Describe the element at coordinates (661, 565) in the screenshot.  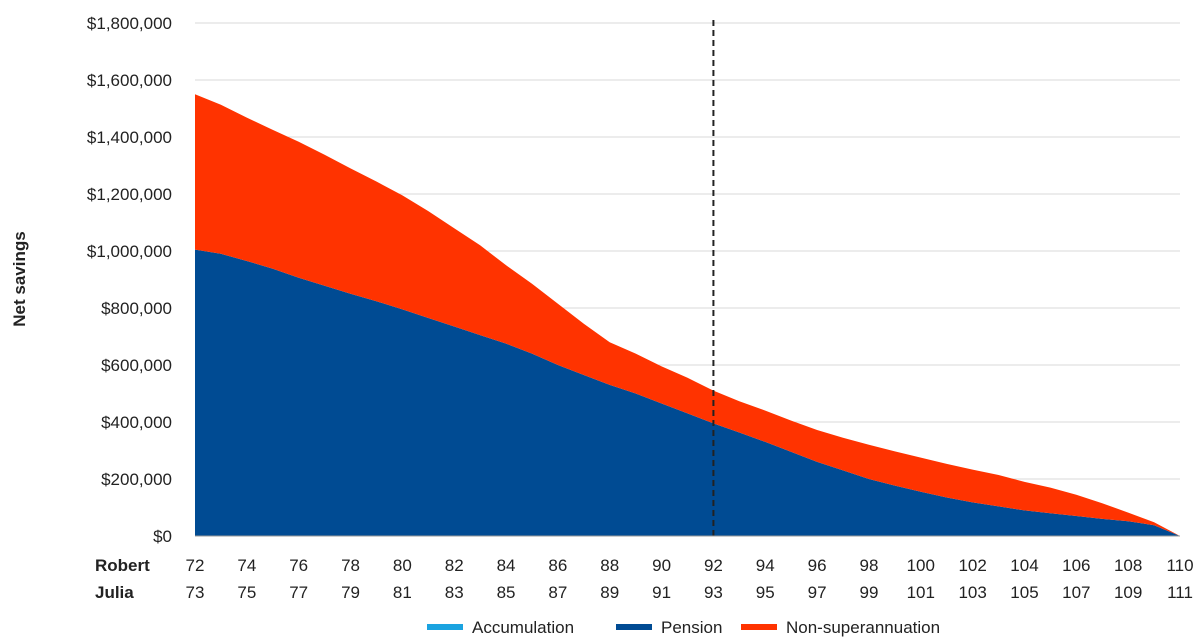
I see `x-tick-label: 90` at that location.